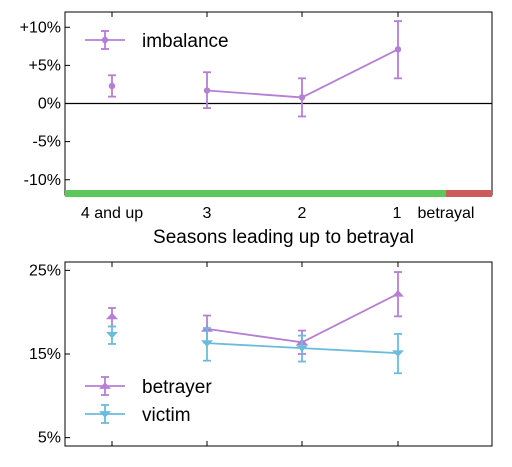 The image size is (512, 467). I want to click on y-tick-label: 15%, so click(45, 354).